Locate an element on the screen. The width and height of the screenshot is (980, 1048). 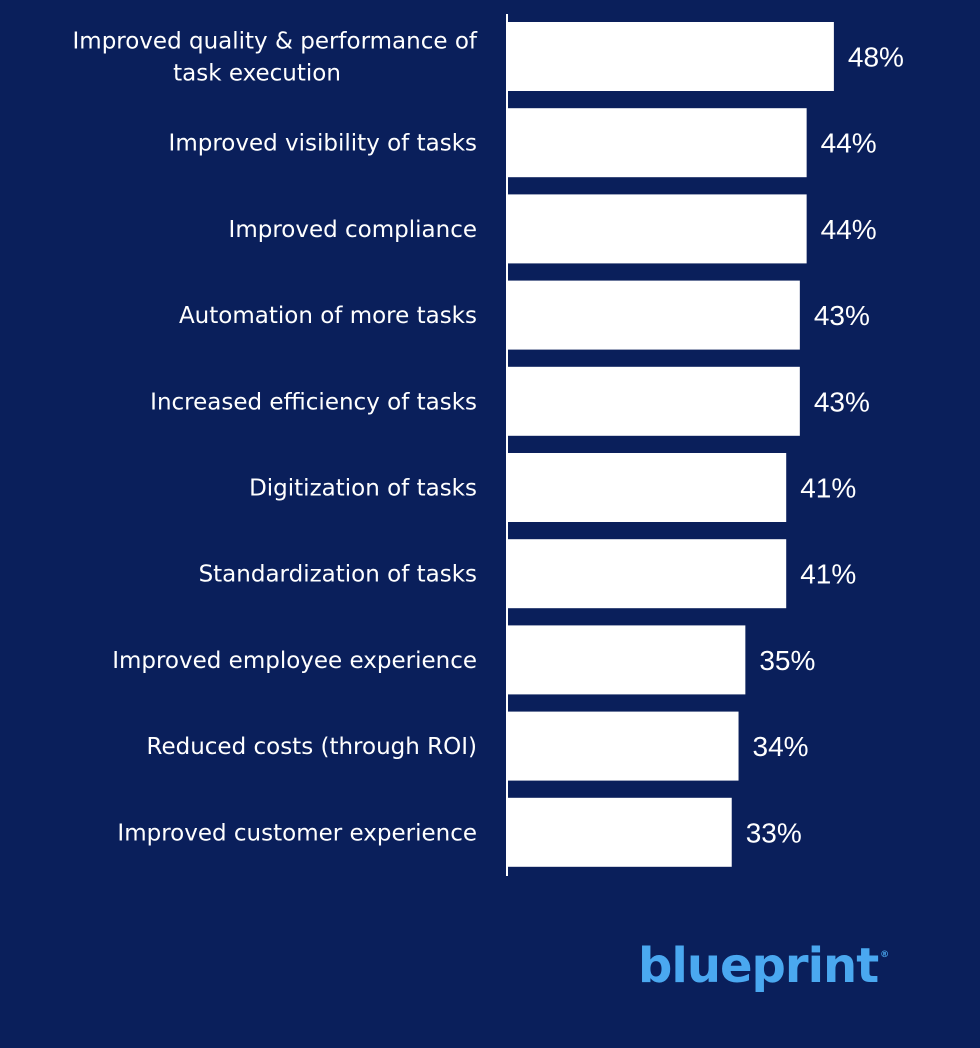
category-label: Improved visibility of tasks is located at coordinates (323, 144).